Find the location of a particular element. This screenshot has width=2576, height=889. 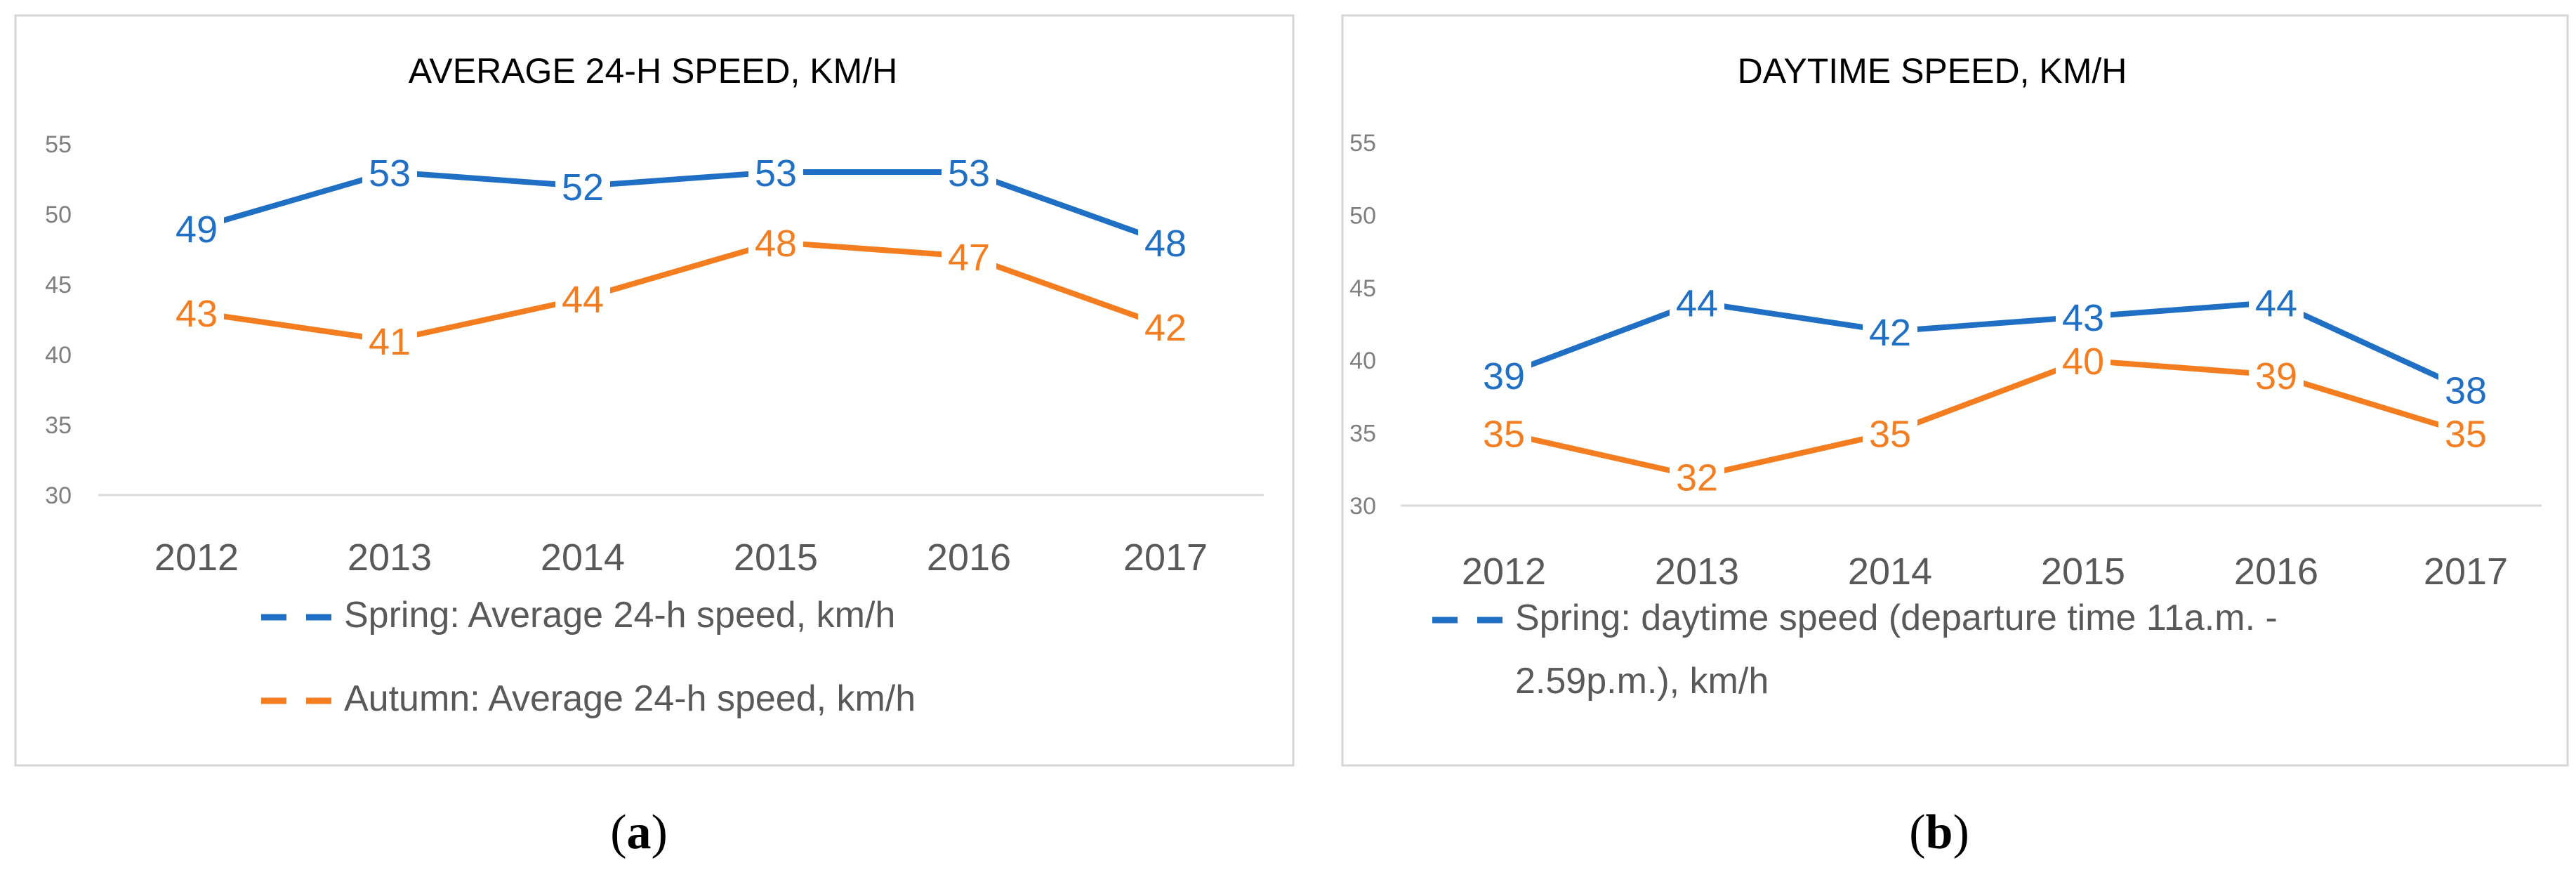

data-label: 49 is located at coordinates (197, 230).